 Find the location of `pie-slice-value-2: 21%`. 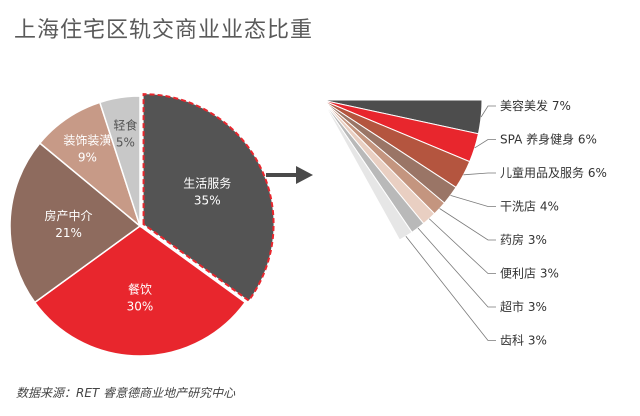

pie-slice-value-2: 21% is located at coordinates (68, 233).